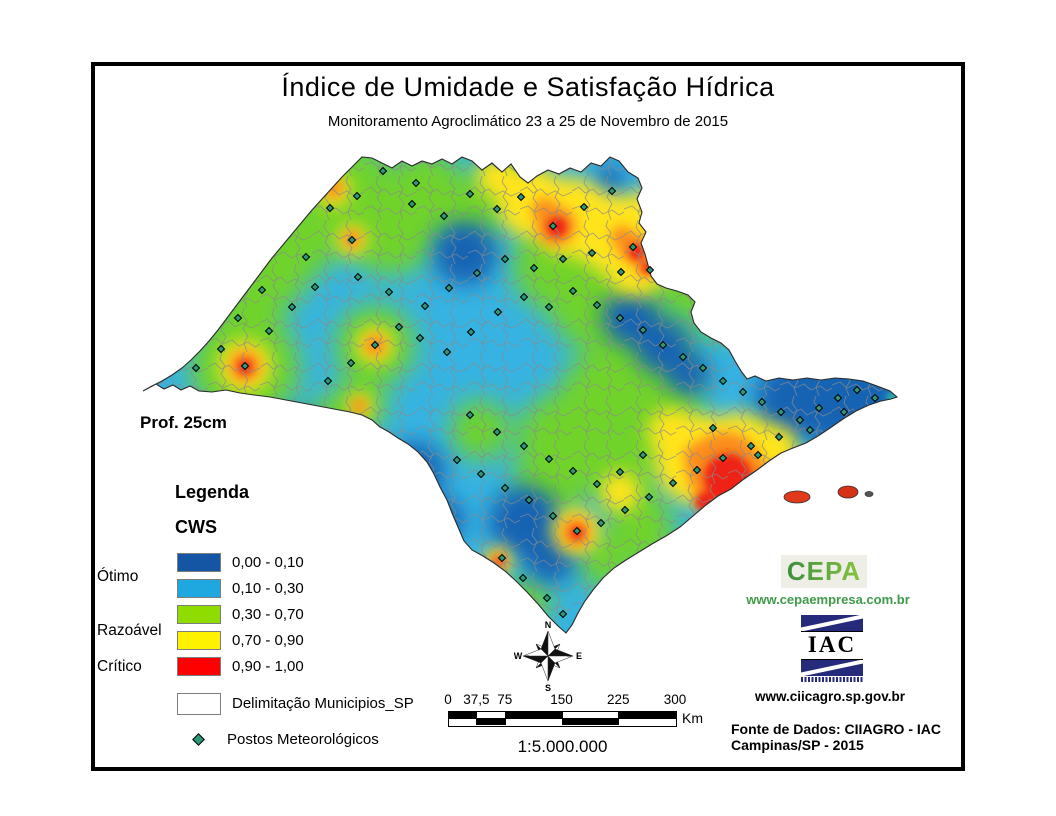 This screenshot has width=1056, height=816. Describe the element at coordinates (618, 699) in the screenshot. I see `scalebar-tick: 225` at that location.